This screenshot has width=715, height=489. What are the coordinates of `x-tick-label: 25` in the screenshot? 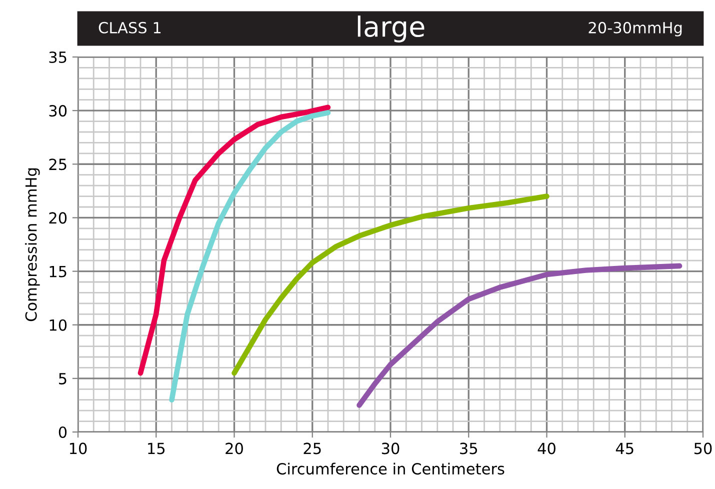 It's located at (312, 448).